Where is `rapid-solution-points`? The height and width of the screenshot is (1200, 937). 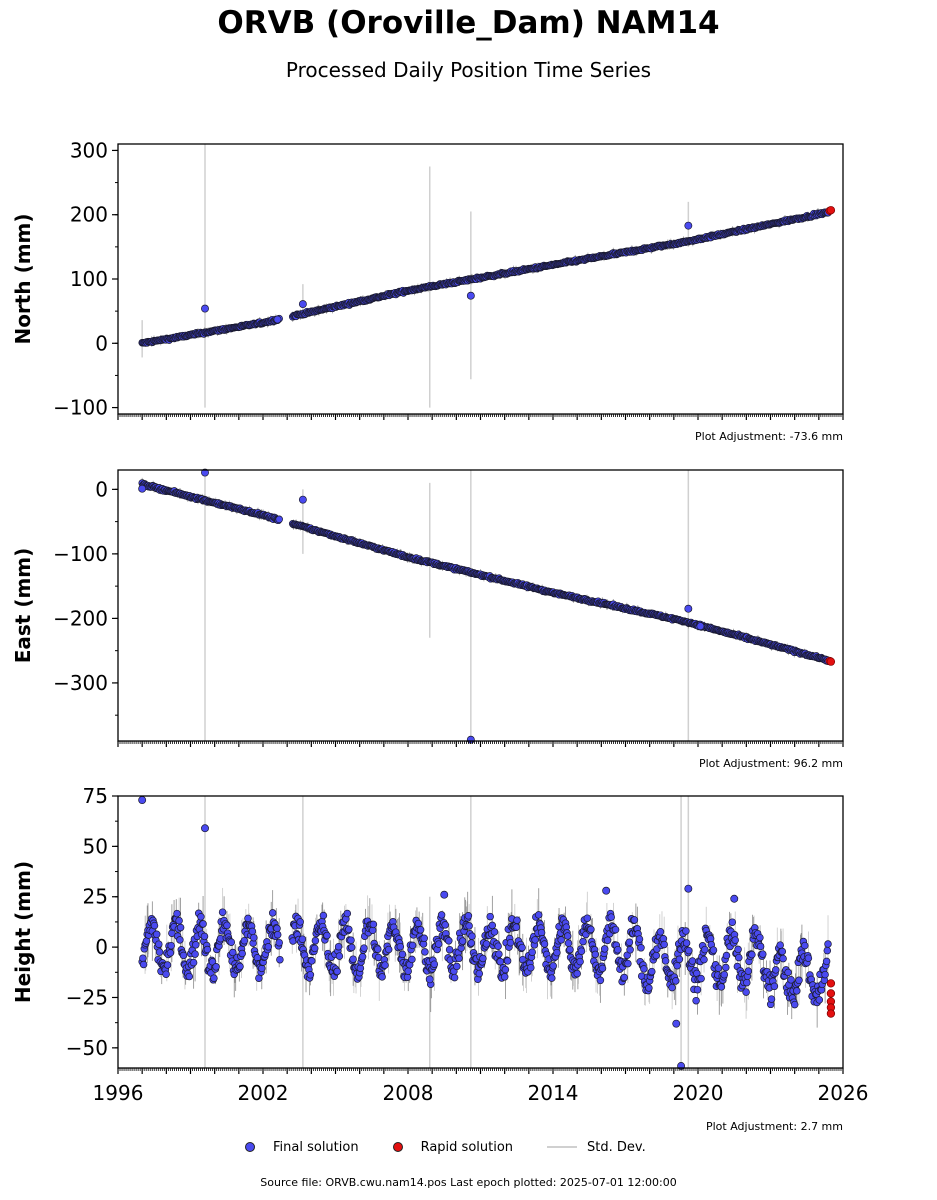
rapid-solution-points is located at coordinates (830, 661).